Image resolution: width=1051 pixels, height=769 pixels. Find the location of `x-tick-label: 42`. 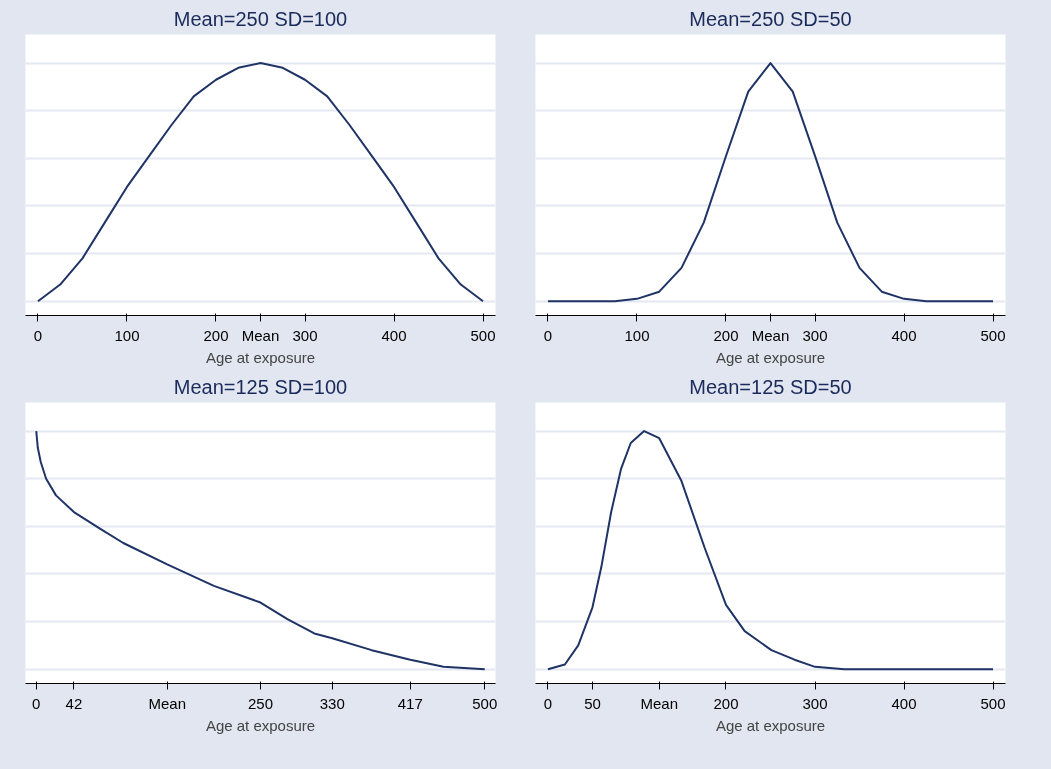

x-tick-label: 42 is located at coordinates (74, 703).